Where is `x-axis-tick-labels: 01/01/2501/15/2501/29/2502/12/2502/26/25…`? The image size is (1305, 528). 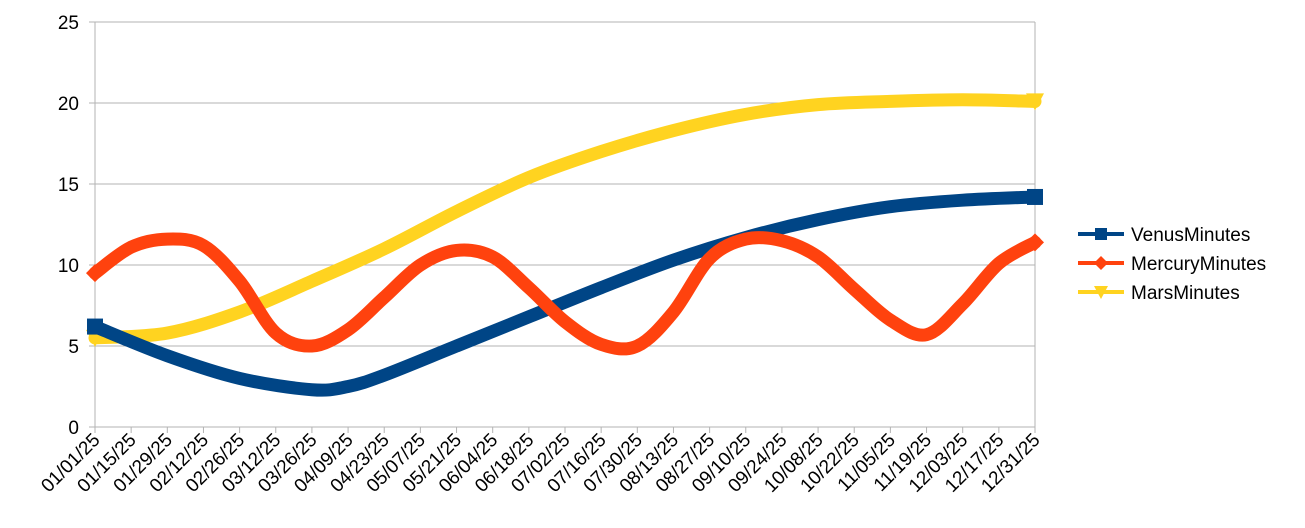 x-axis-tick-labels: 01/01/2501/15/2501/29/2502/12/2502/26/25… is located at coordinates (540, 463).